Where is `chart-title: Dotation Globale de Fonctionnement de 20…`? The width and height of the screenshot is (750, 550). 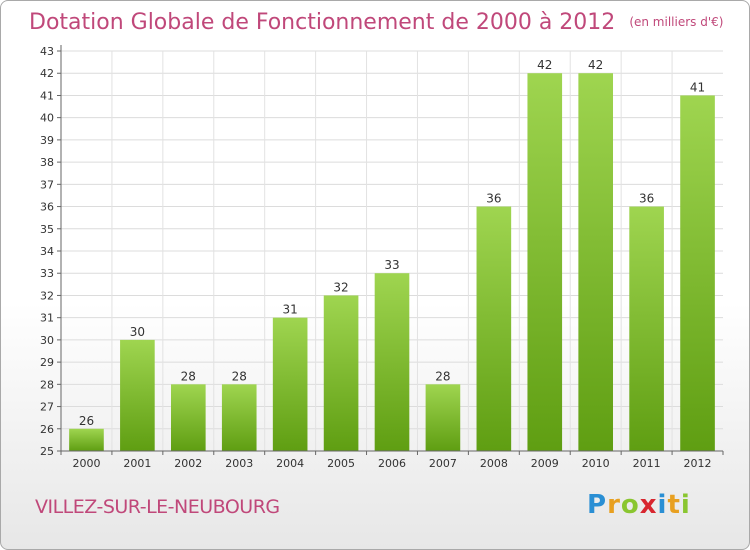
chart-title: Dotation Globale de Fonctionnement de 20… is located at coordinates (322, 22).